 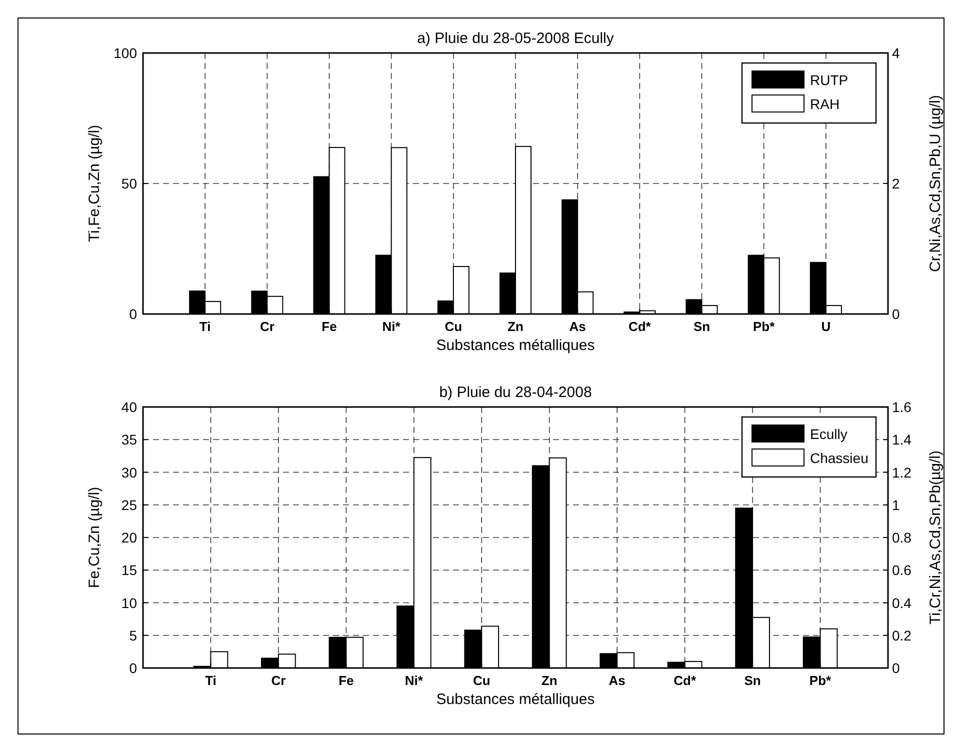 I want to click on y-tick-label: 50, so click(x=129, y=184).